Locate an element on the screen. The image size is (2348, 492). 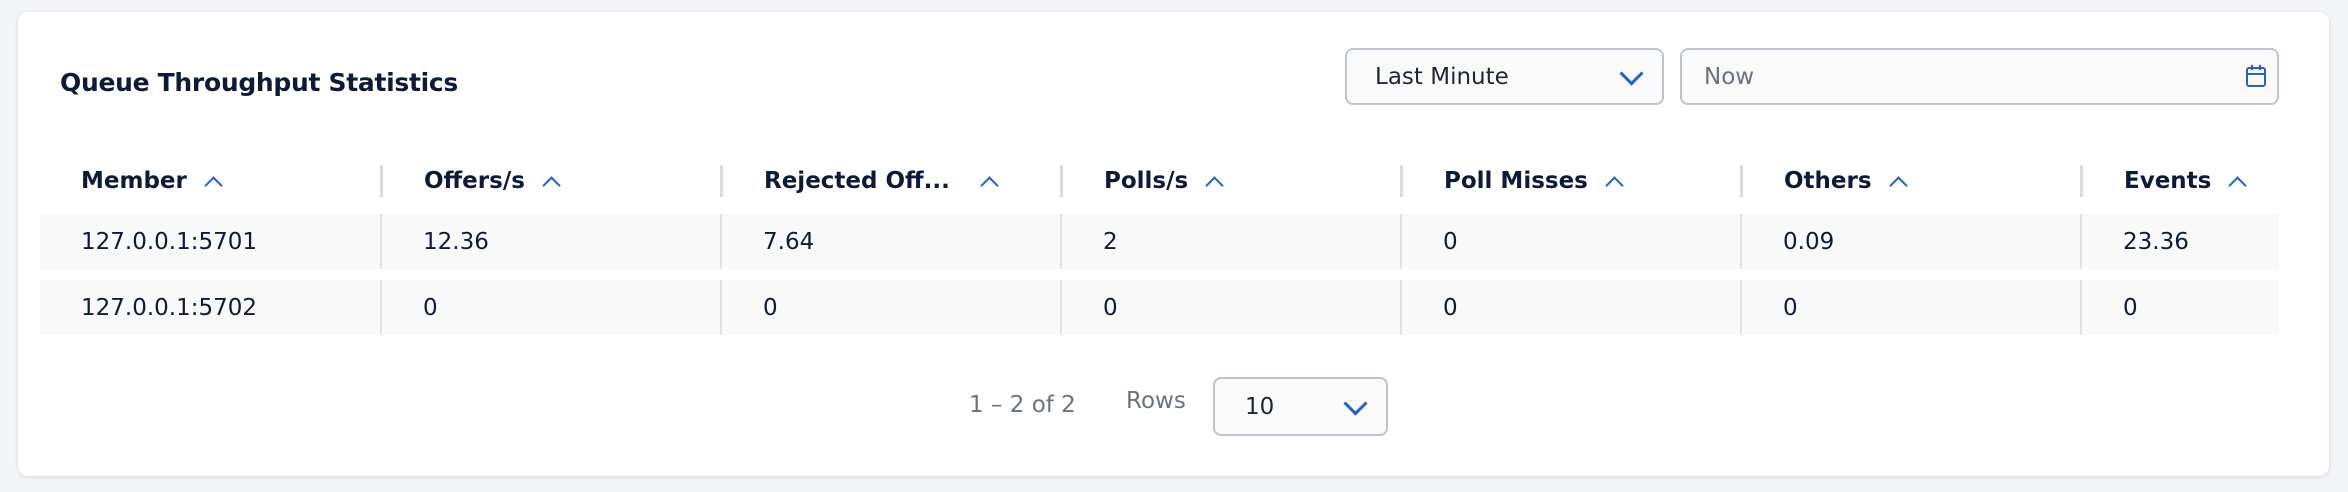
cell-member: 127.0.0.1:5701 is located at coordinates (169, 241).